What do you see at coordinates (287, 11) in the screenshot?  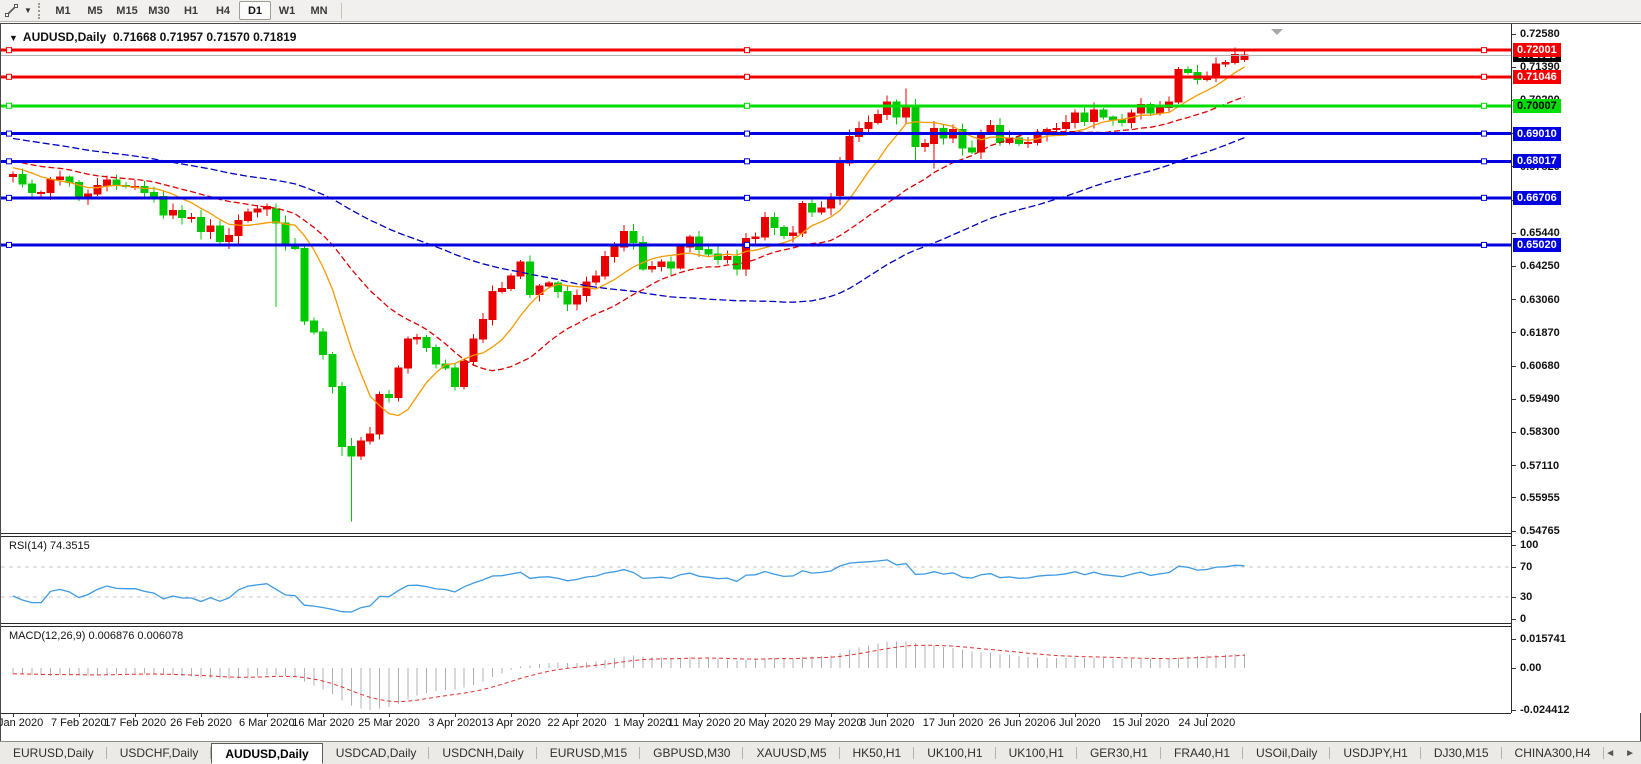 I see `timeframe-button-w1: W1` at bounding box center [287, 11].